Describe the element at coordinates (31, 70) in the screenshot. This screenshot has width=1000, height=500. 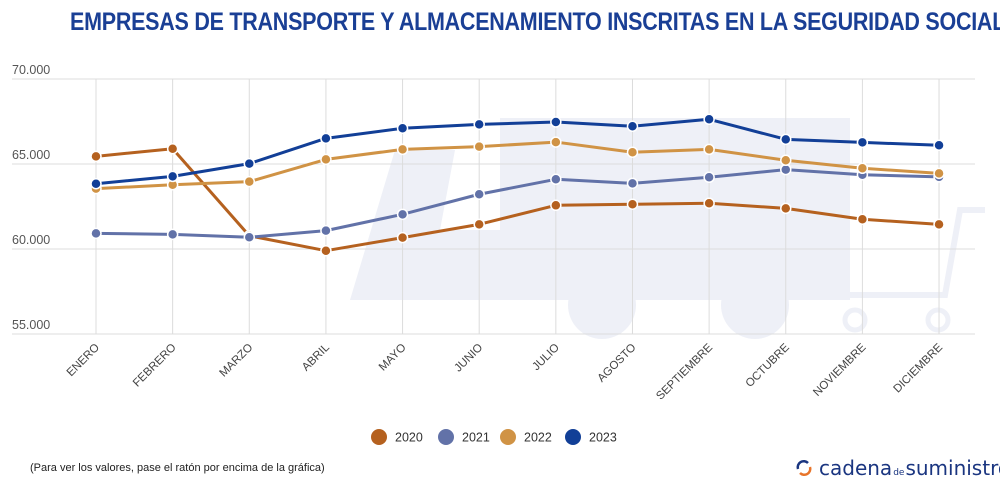
I see `y-tick-label: 70.000` at that location.